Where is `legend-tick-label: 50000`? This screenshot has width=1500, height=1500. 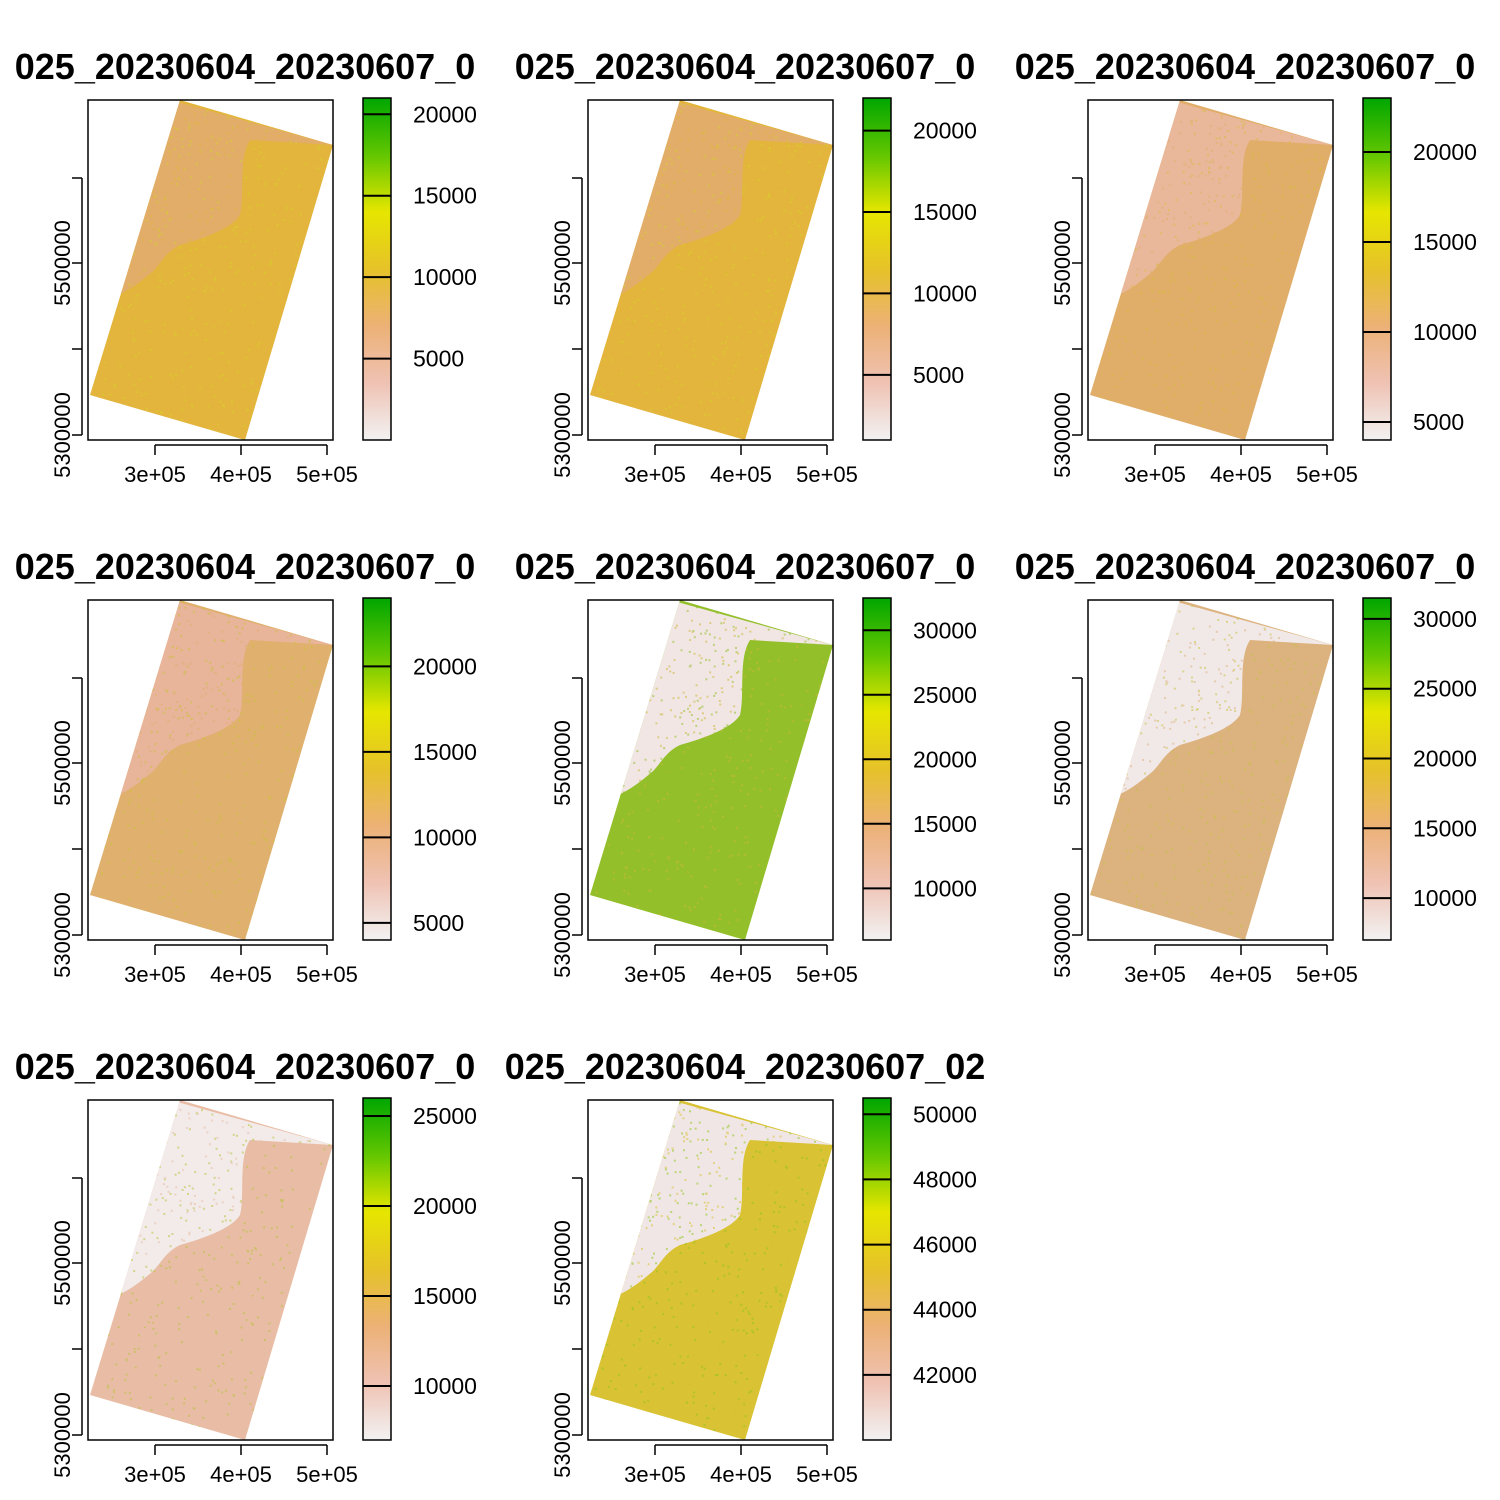 legend-tick-label: 50000 is located at coordinates (945, 1114).